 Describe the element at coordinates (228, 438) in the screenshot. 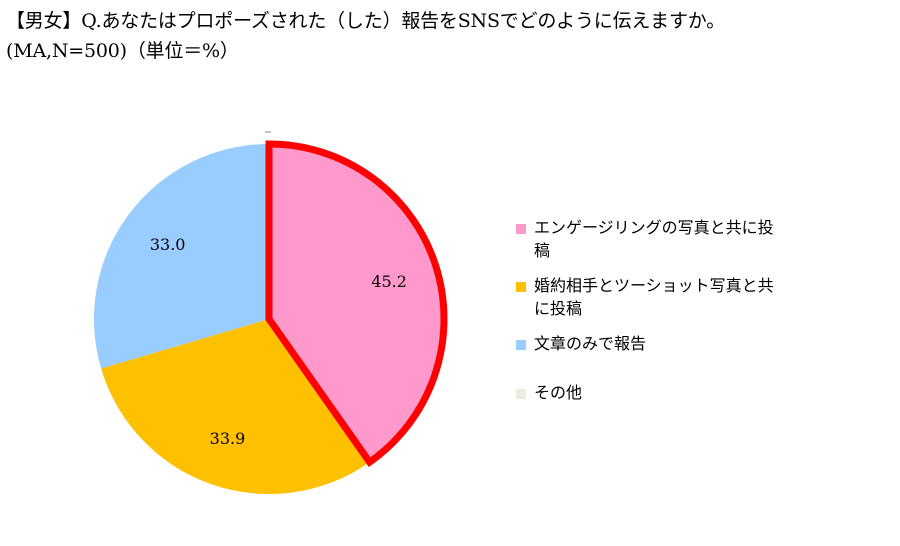

I see `data-label-two-shot: 33.9` at that location.